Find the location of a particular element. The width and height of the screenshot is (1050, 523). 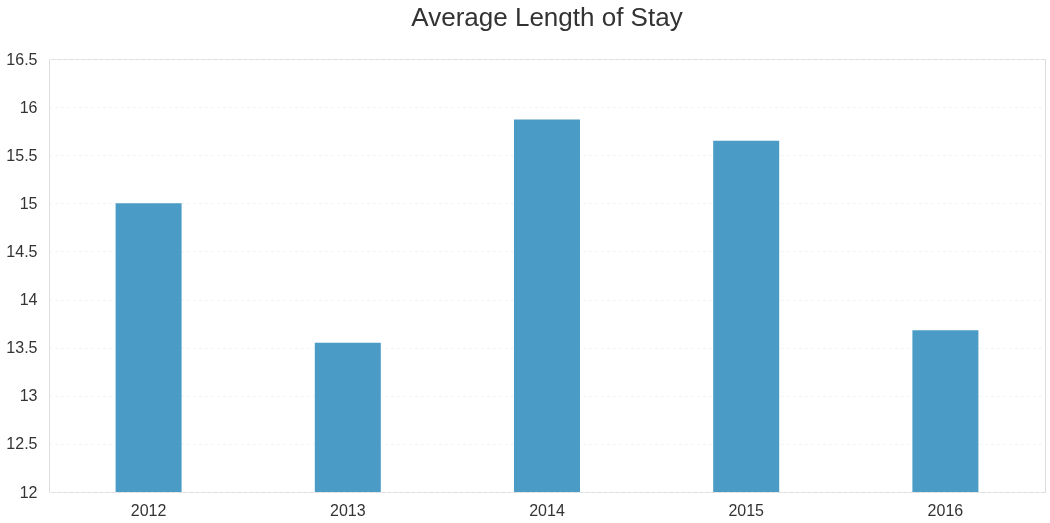

y-tick-label: 15.5 is located at coordinates (22, 155).